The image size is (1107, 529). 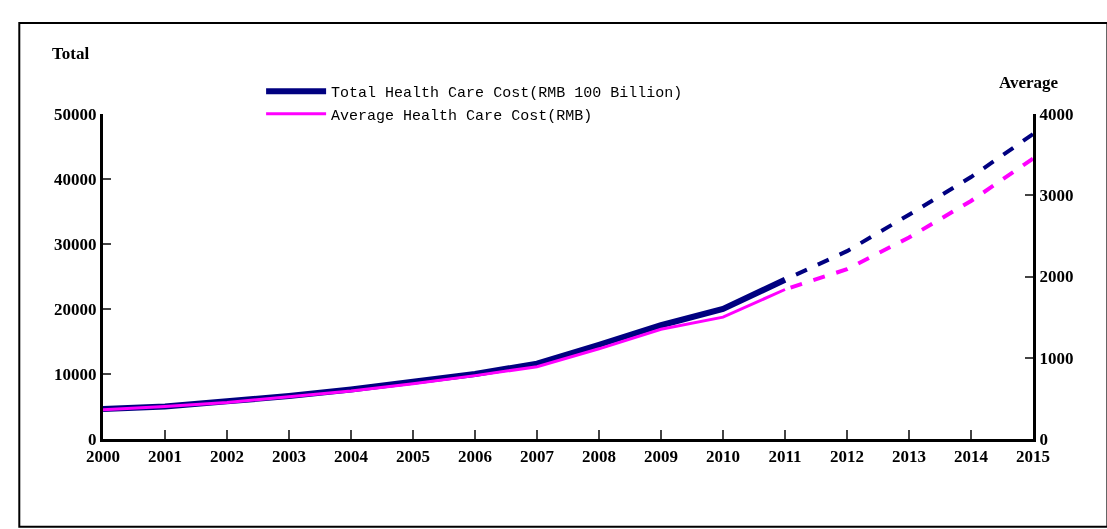 I want to click on x-tick-label: 2008, so click(x=599, y=457).